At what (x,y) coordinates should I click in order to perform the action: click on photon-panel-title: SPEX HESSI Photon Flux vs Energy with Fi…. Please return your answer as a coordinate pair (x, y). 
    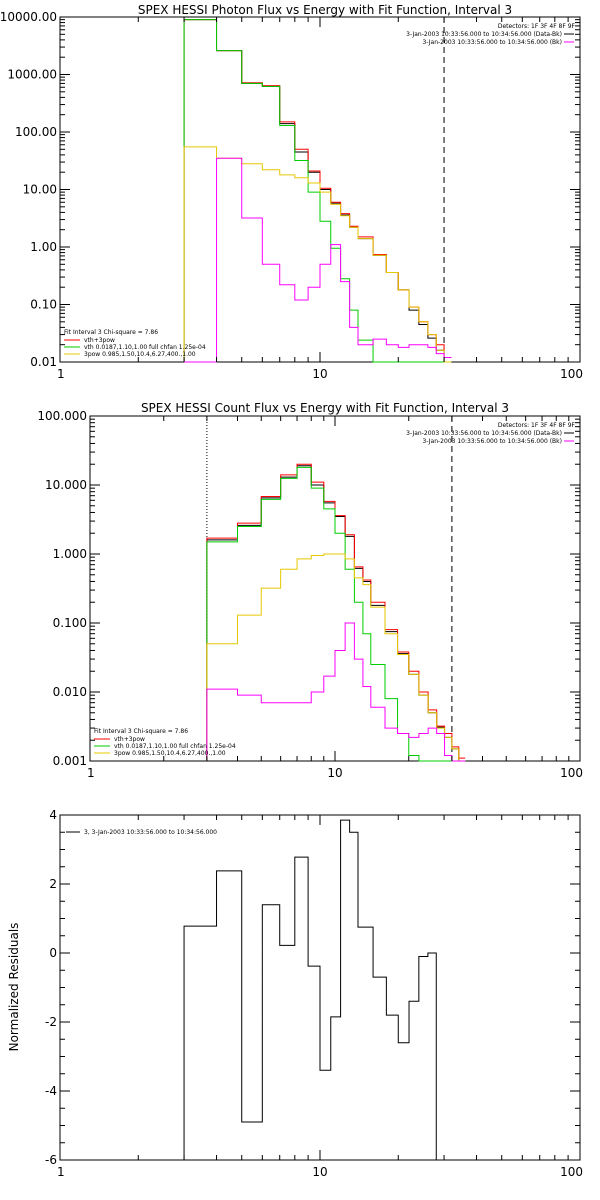
    Looking at the image, I should click on (325, 10).